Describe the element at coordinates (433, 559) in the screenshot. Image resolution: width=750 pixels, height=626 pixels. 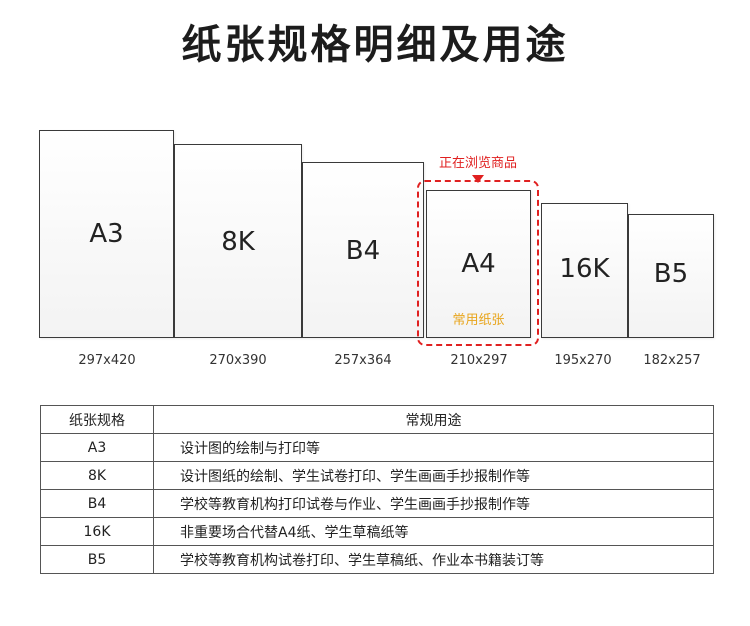
I see `row-usage: 学校等教育机构试卷打印、学生草稿纸、作业本书籍装订等` at that location.